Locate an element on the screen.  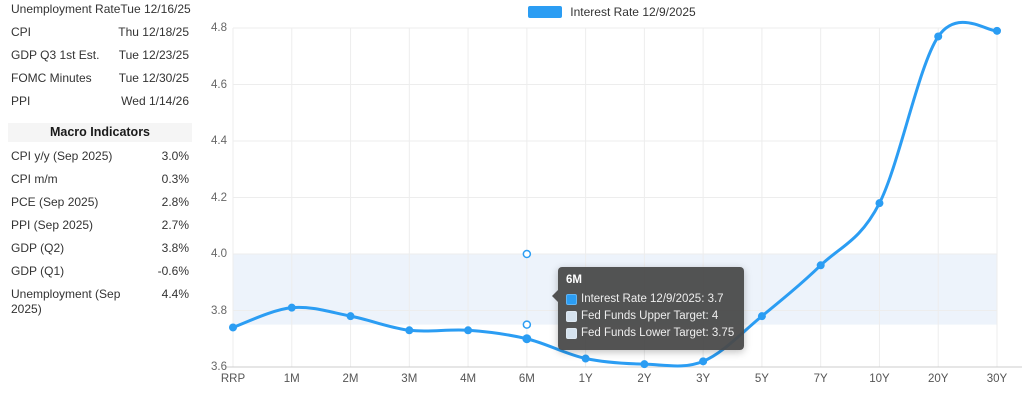
x-axis-label: 7Y is located at coordinates (820, 379).